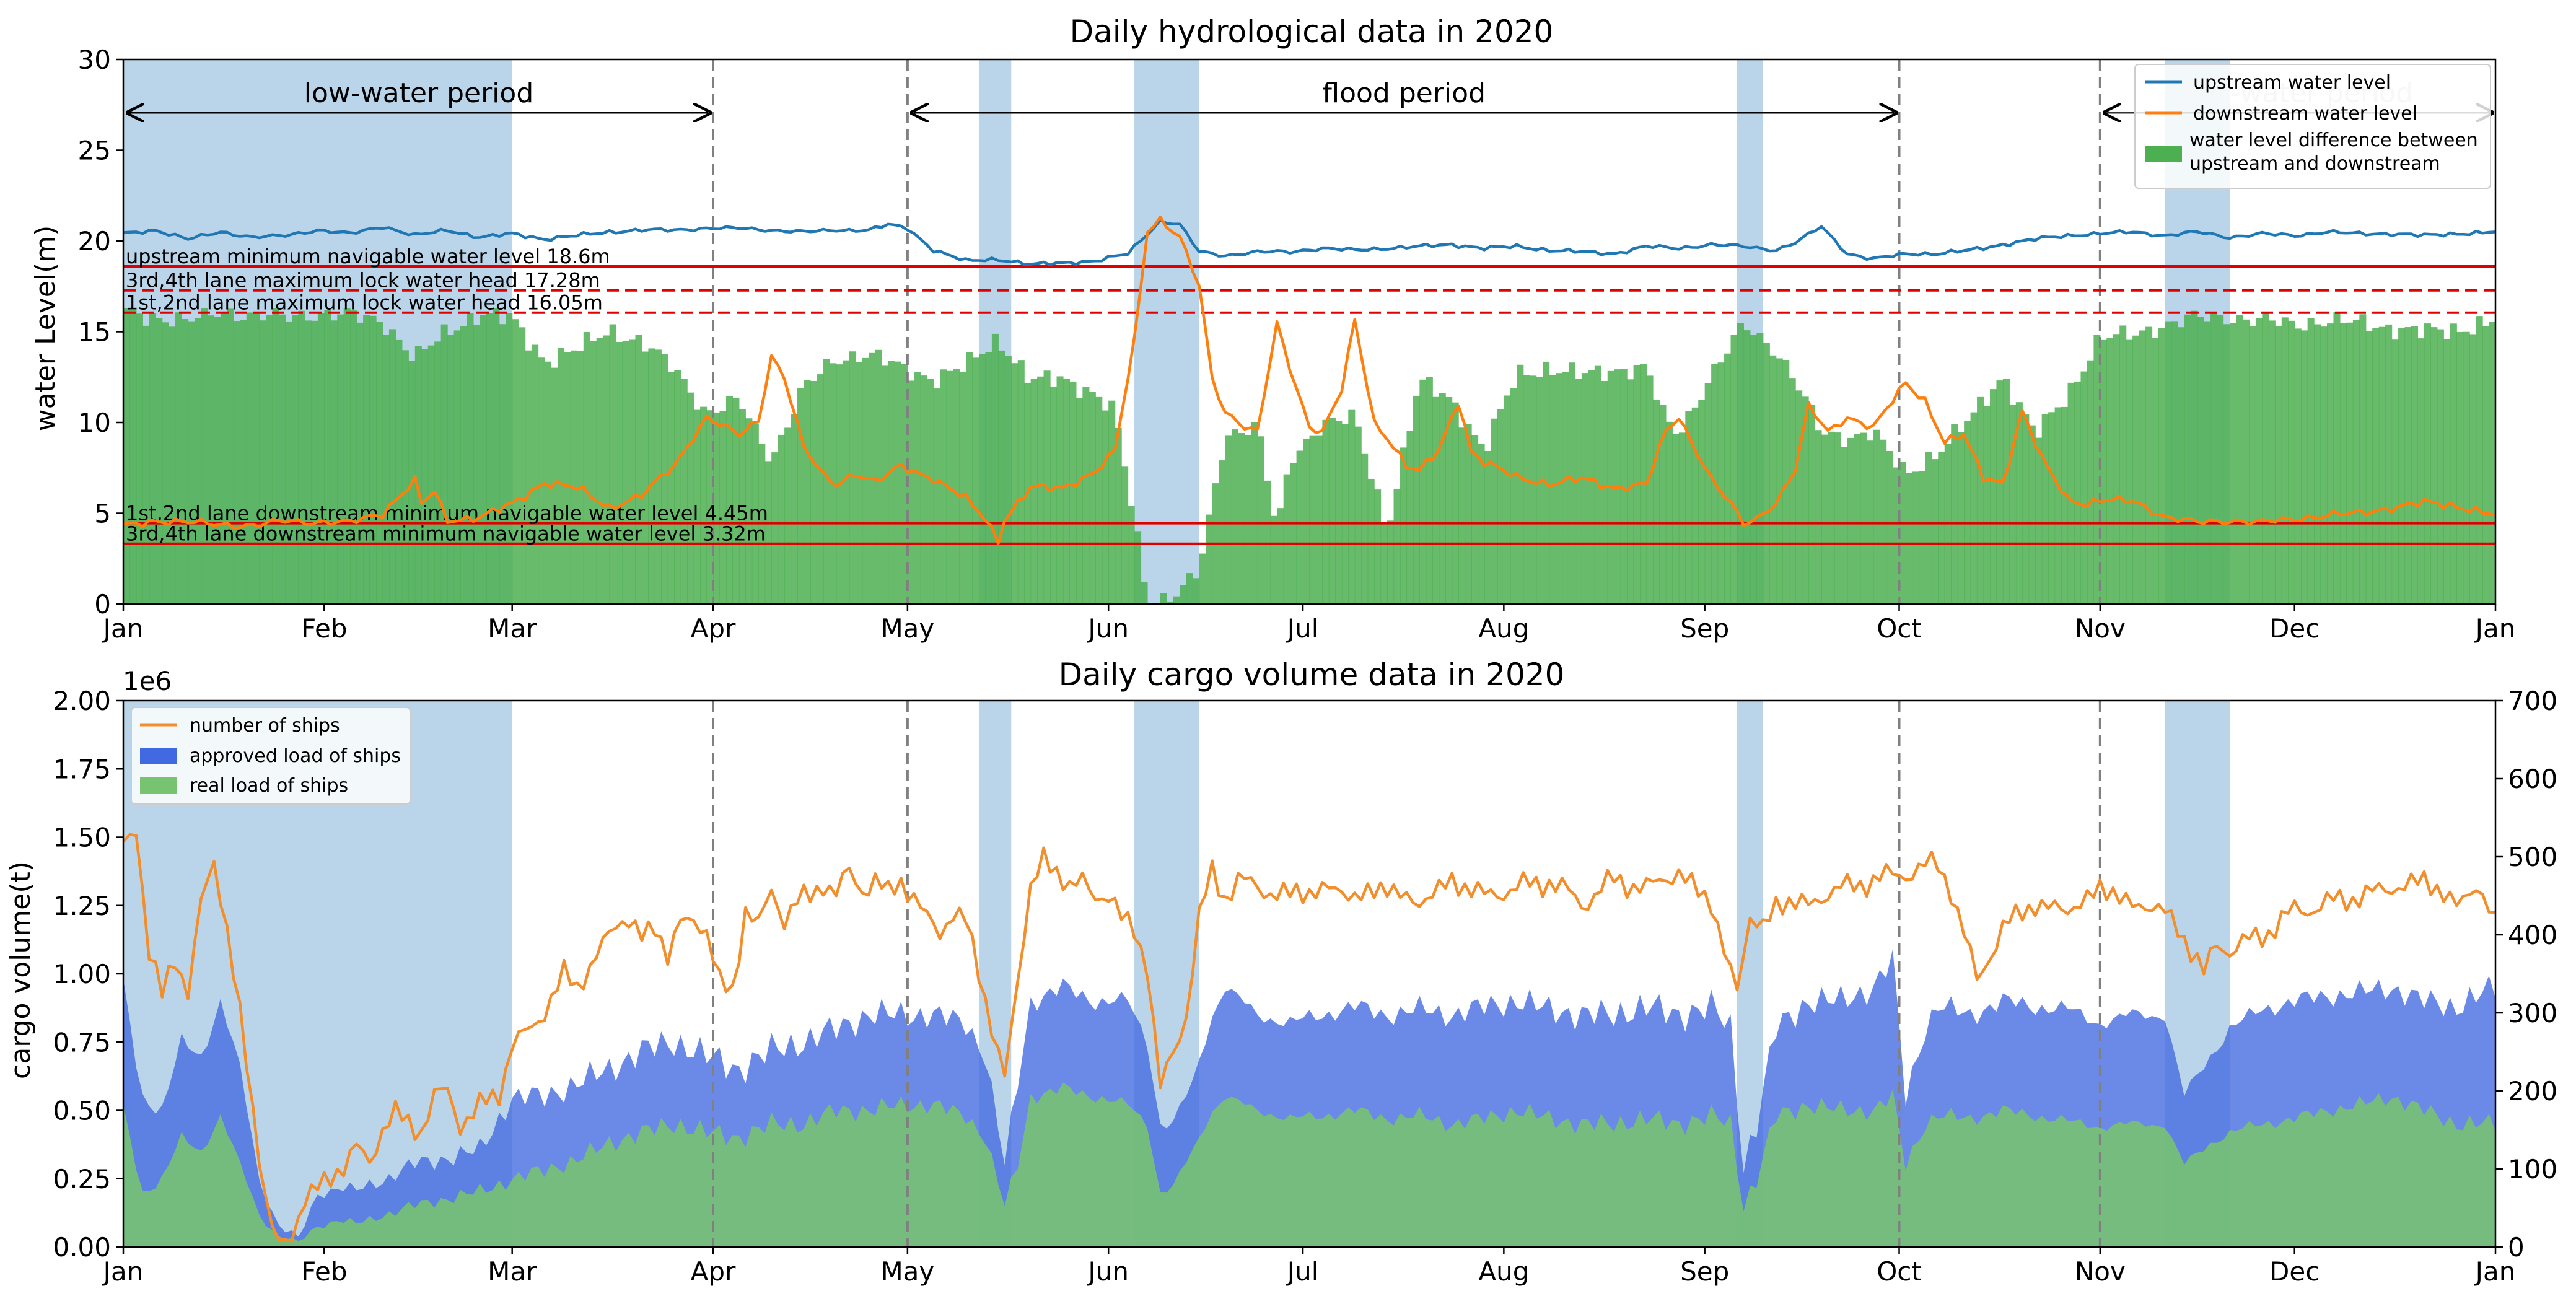  What do you see at coordinates (713, 1271) in the screenshot?
I see `cargo-x-tick-label: Apr` at bounding box center [713, 1271].